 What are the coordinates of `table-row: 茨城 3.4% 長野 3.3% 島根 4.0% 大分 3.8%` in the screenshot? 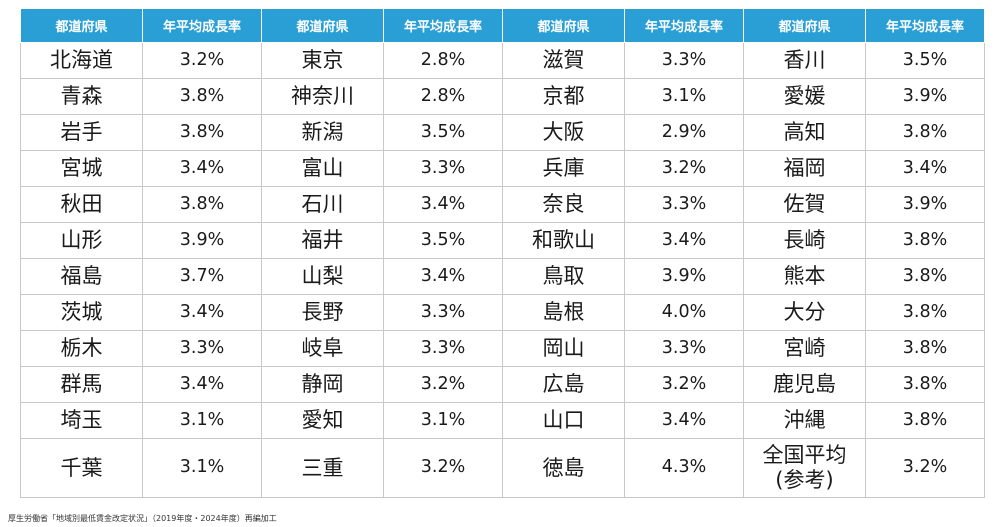 It's located at (502, 312).